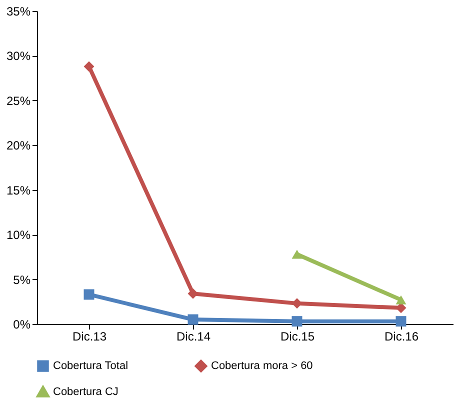 The height and width of the screenshot is (409, 458). Describe the element at coordinates (18, 190) in the screenshot. I see `y-tick-label: 15%` at that location.